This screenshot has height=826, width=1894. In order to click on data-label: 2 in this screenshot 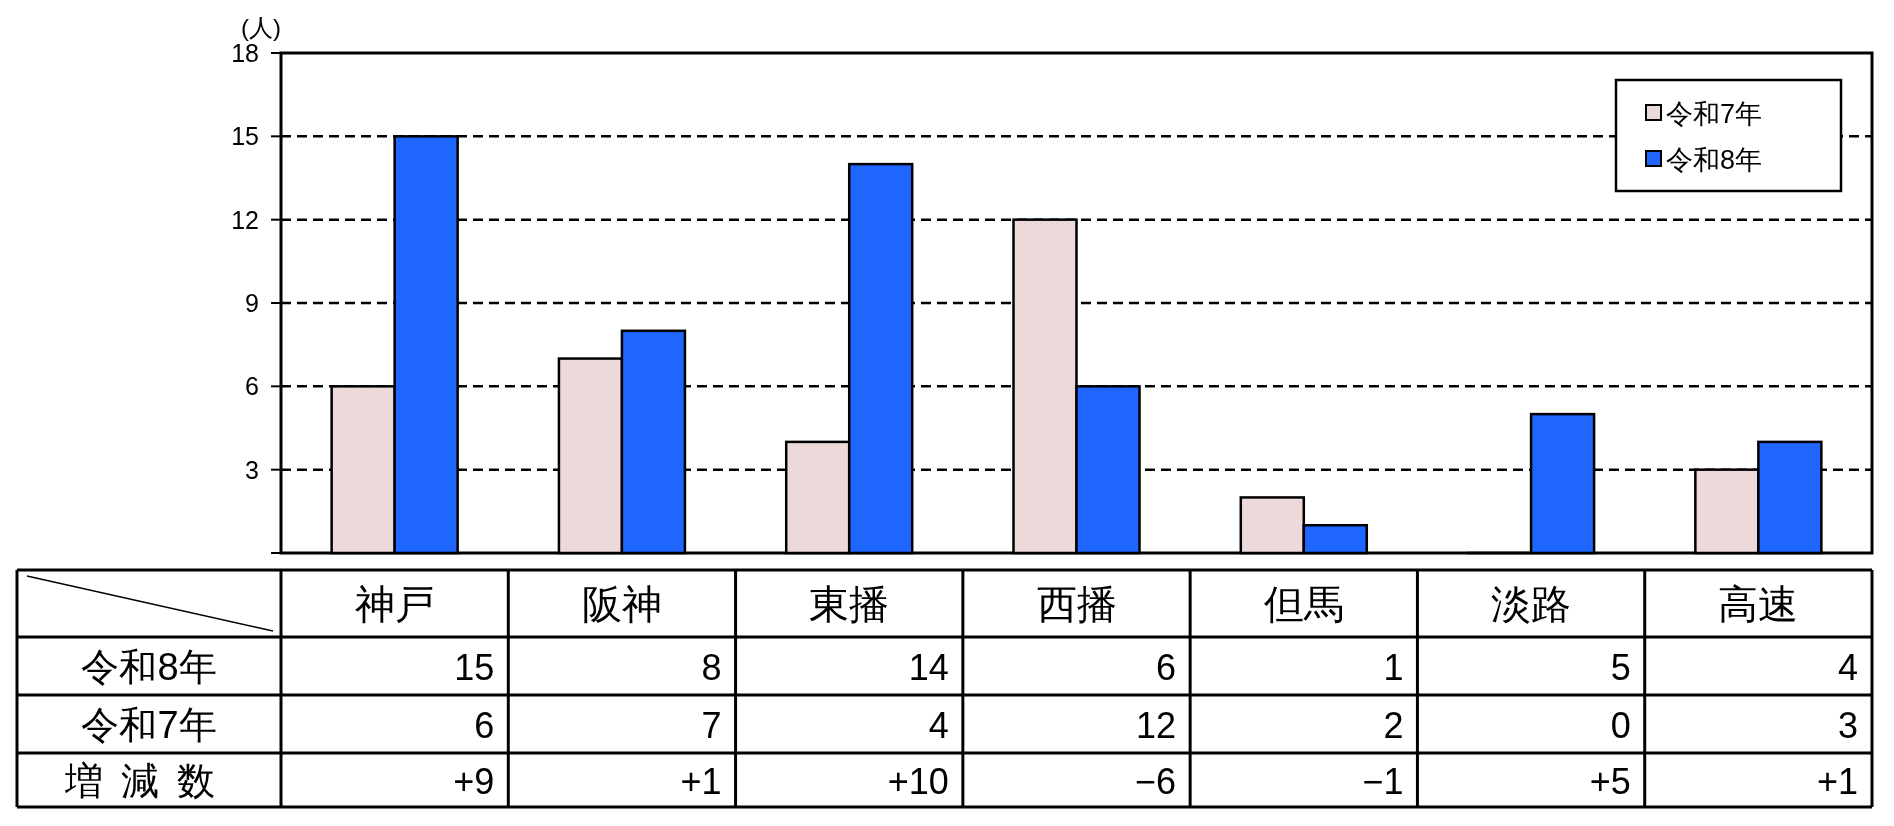, I will do `click(1393, 725)`.